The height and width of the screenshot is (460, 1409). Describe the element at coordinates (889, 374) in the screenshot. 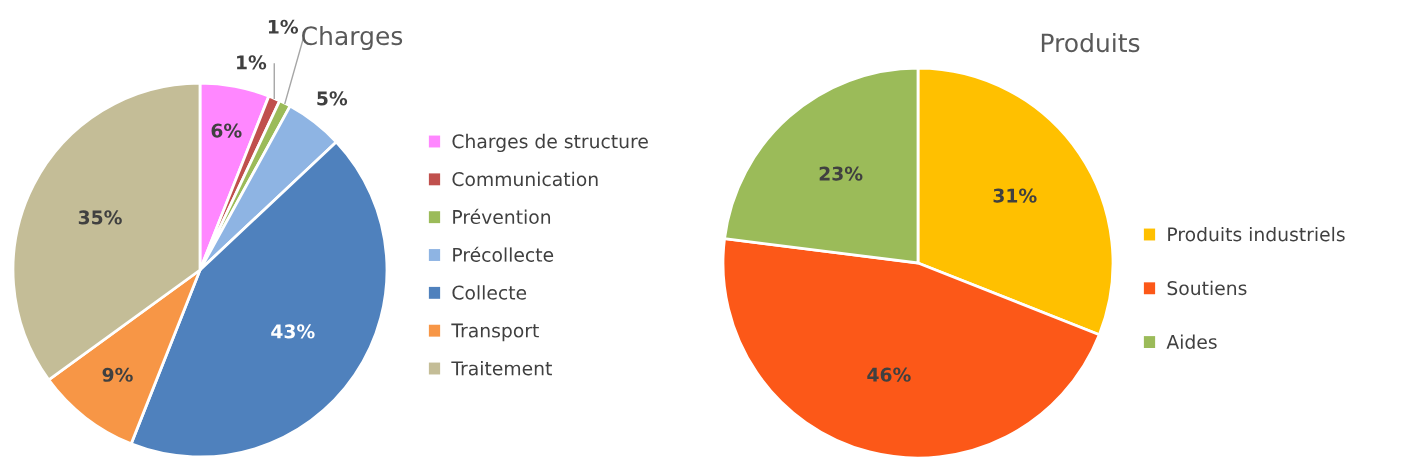

I see `data-label: 46%` at that location.